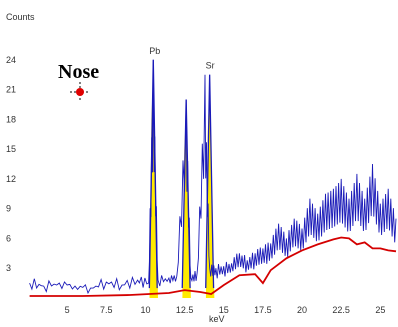  I want to click on x-axis-ticks: 5 7.5 10 12.5 15 17.5 20 22.5 25, so click(225, 310).